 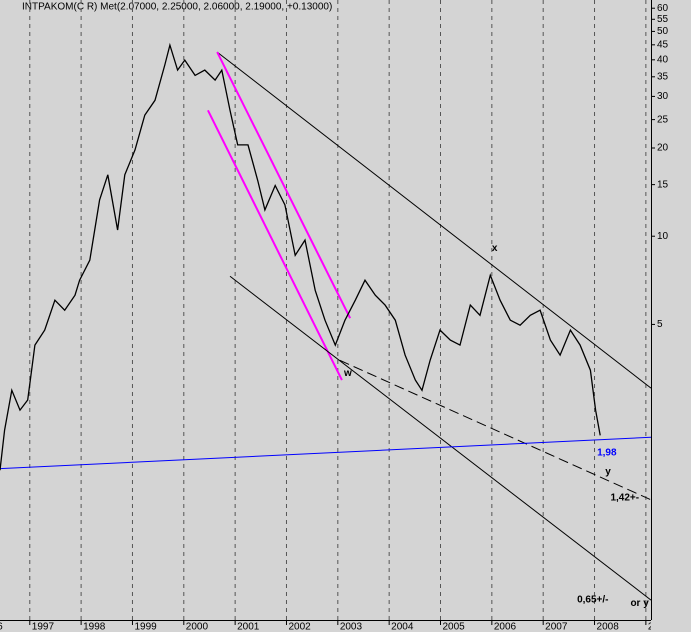 What do you see at coordinates (608, 627) in the screenshot?
I see `x-tick-label: 2008` at bounding box center [608, 627].